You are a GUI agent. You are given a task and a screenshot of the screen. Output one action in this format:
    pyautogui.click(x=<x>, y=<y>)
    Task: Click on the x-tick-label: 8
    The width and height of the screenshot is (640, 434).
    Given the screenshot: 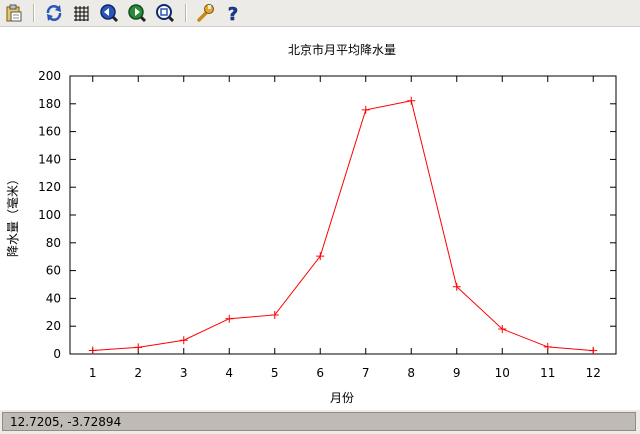 What is the action you would take?
    pyautogui.click(x=411, y=373)
    